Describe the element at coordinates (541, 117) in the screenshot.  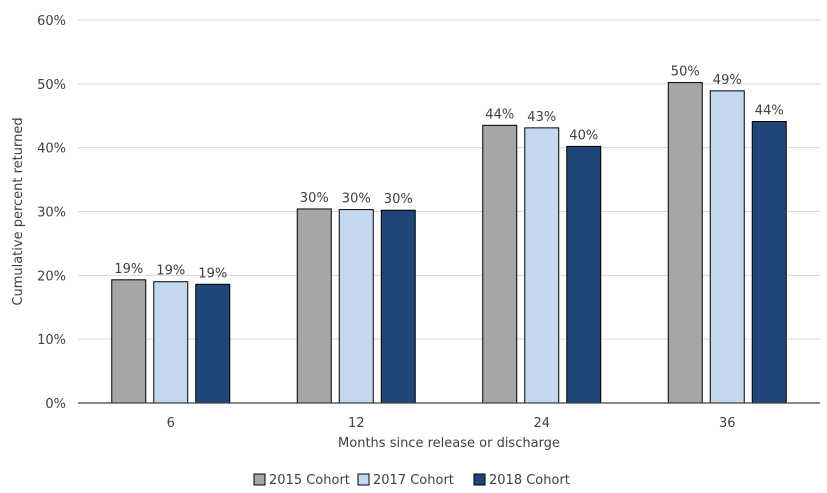
I see `data-label: 43%` at that location.